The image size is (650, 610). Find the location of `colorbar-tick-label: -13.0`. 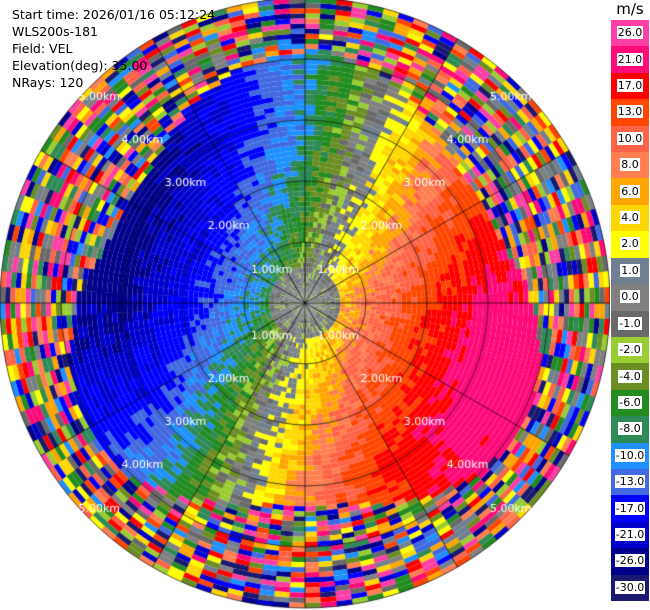

colorbar-tick-label: -13.0 is located at coordinates (630, 482).